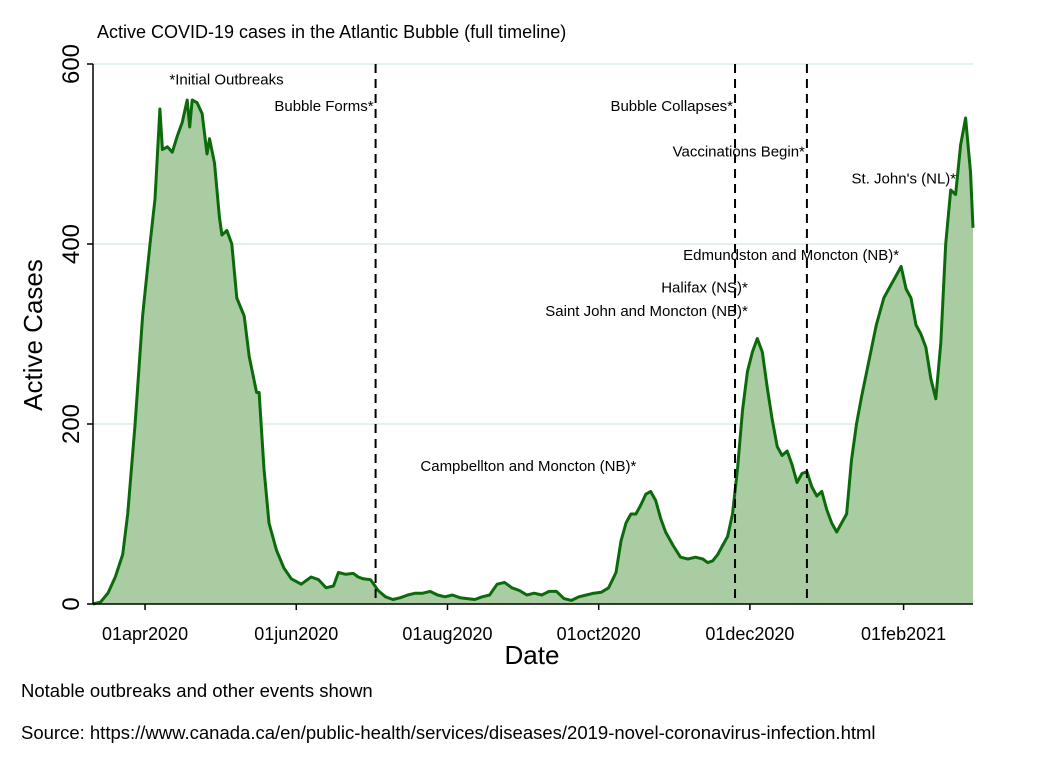 Image resolution: width=1050 pixels, height=764 pixels. I want to click on annotation-label: Bubble Collapses*, so click(671, 106).